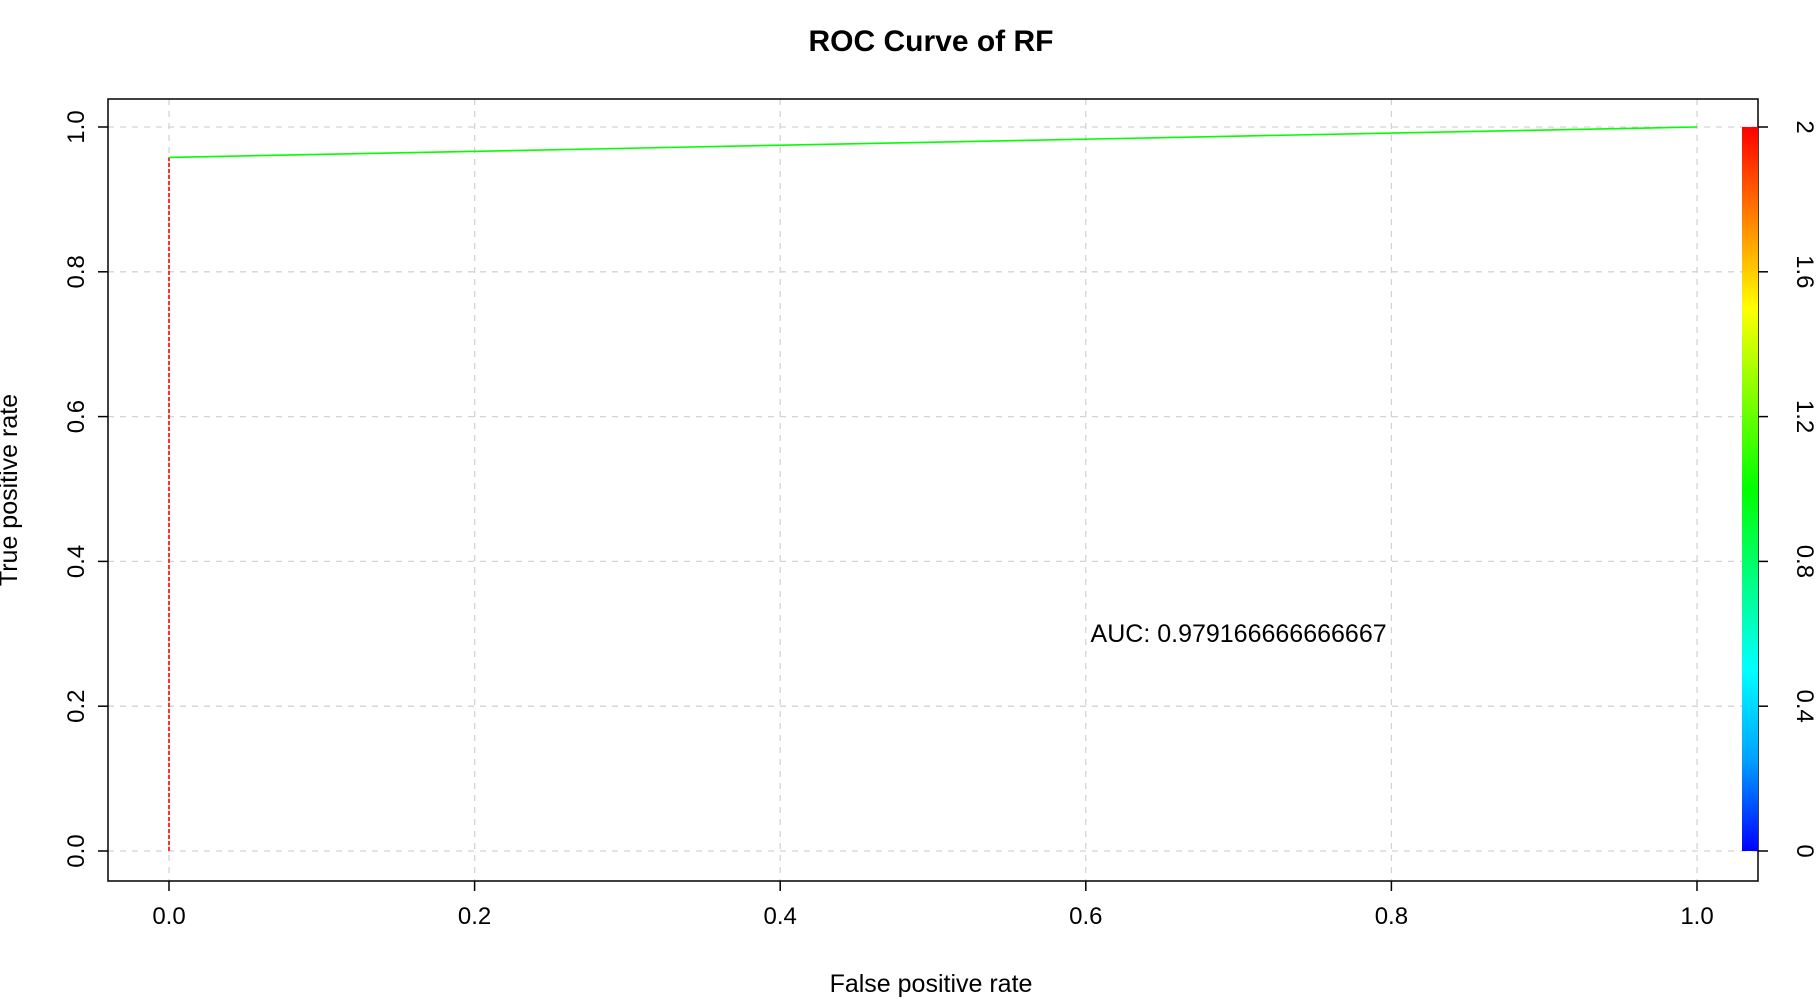 This screenshot has width=1817, height=1003. Describe the element at coordinates (1804, 126) in the screenshot. I see `colorbar-tick-label: 2` at that location.